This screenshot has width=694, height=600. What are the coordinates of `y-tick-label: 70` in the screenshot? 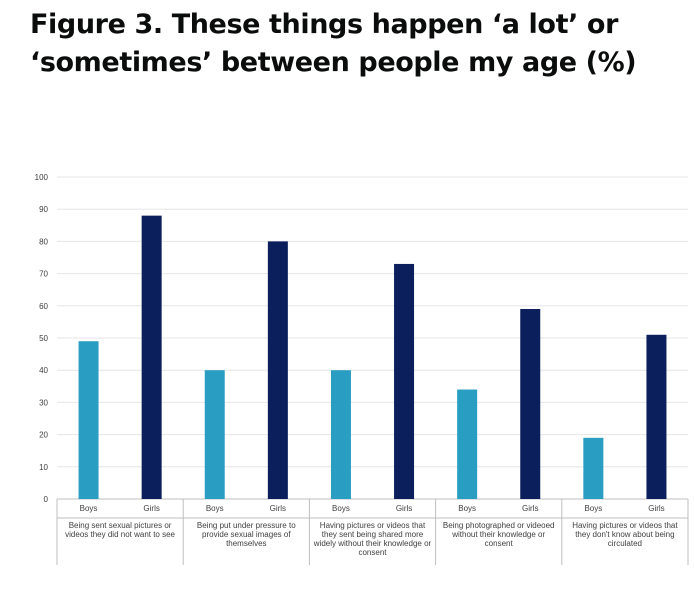 It's located at (43, 274).